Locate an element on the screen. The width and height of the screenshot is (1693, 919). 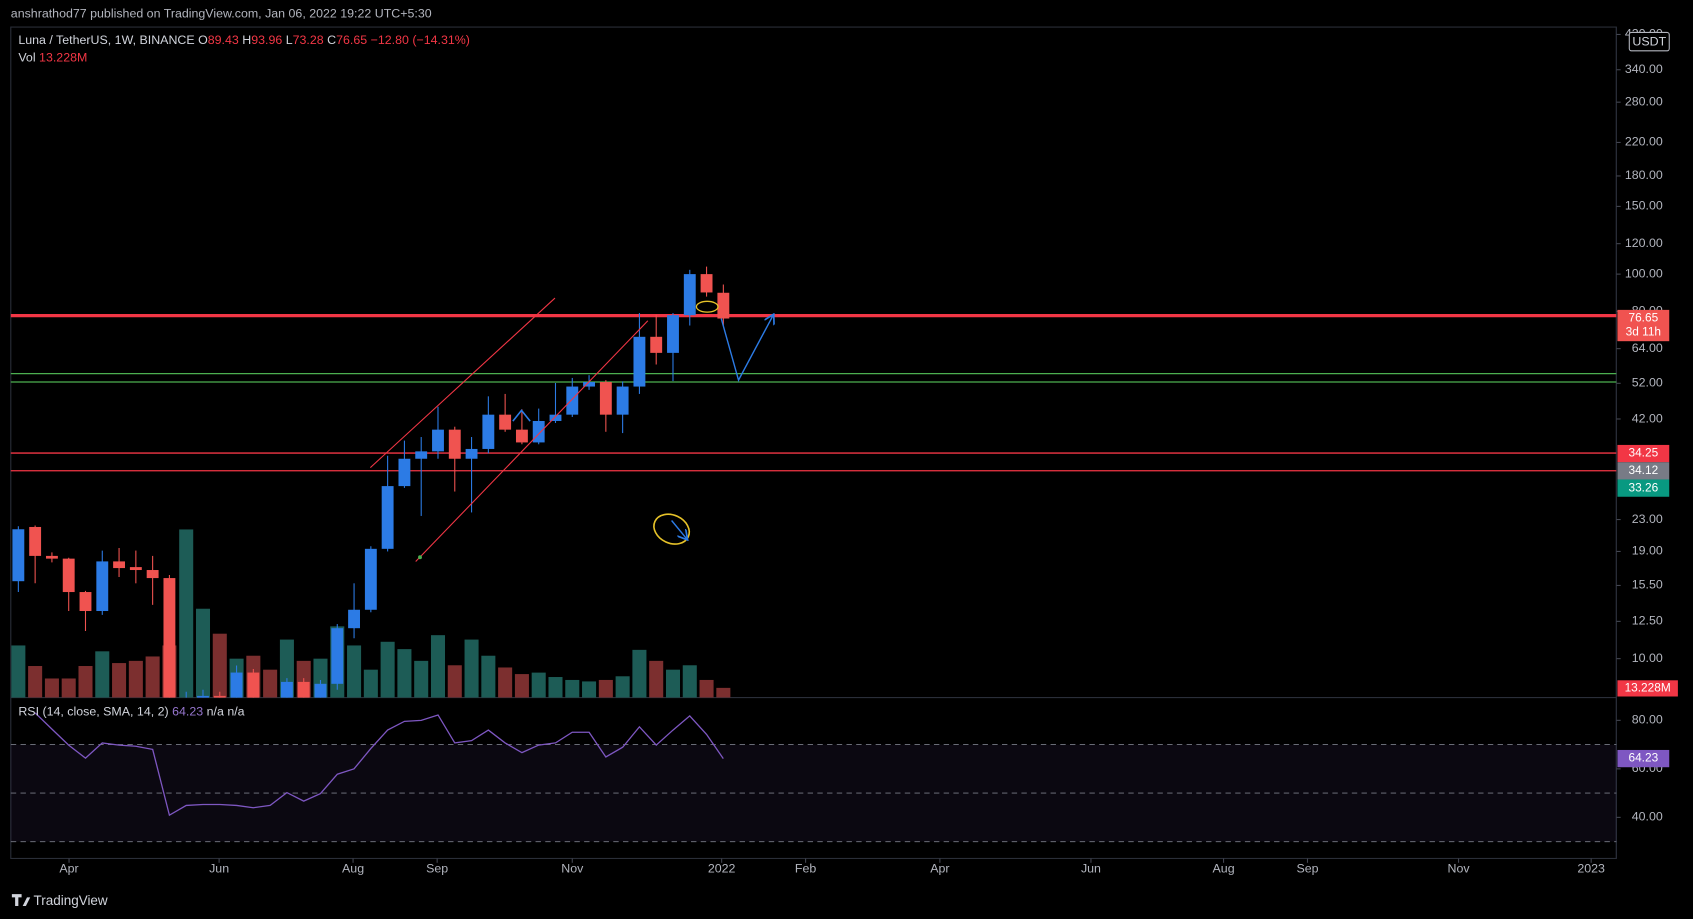
y-tick-label: 12.50 is located at coordinates (1647, 621).